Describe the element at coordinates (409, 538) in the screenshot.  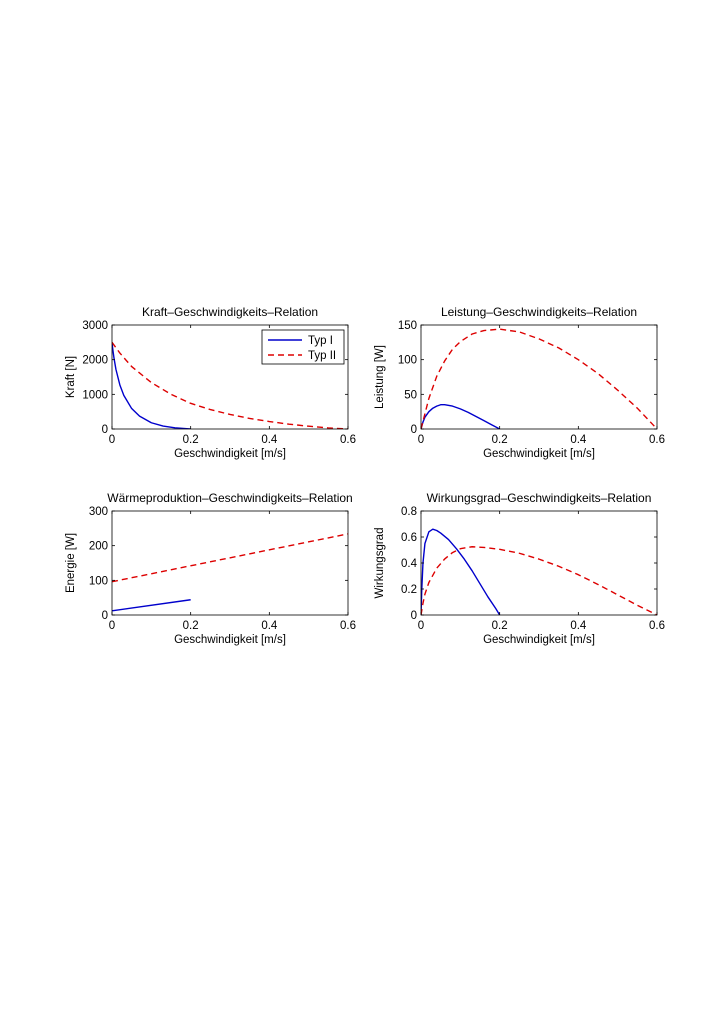
I see `y-tick-label: 0.6` at that location.